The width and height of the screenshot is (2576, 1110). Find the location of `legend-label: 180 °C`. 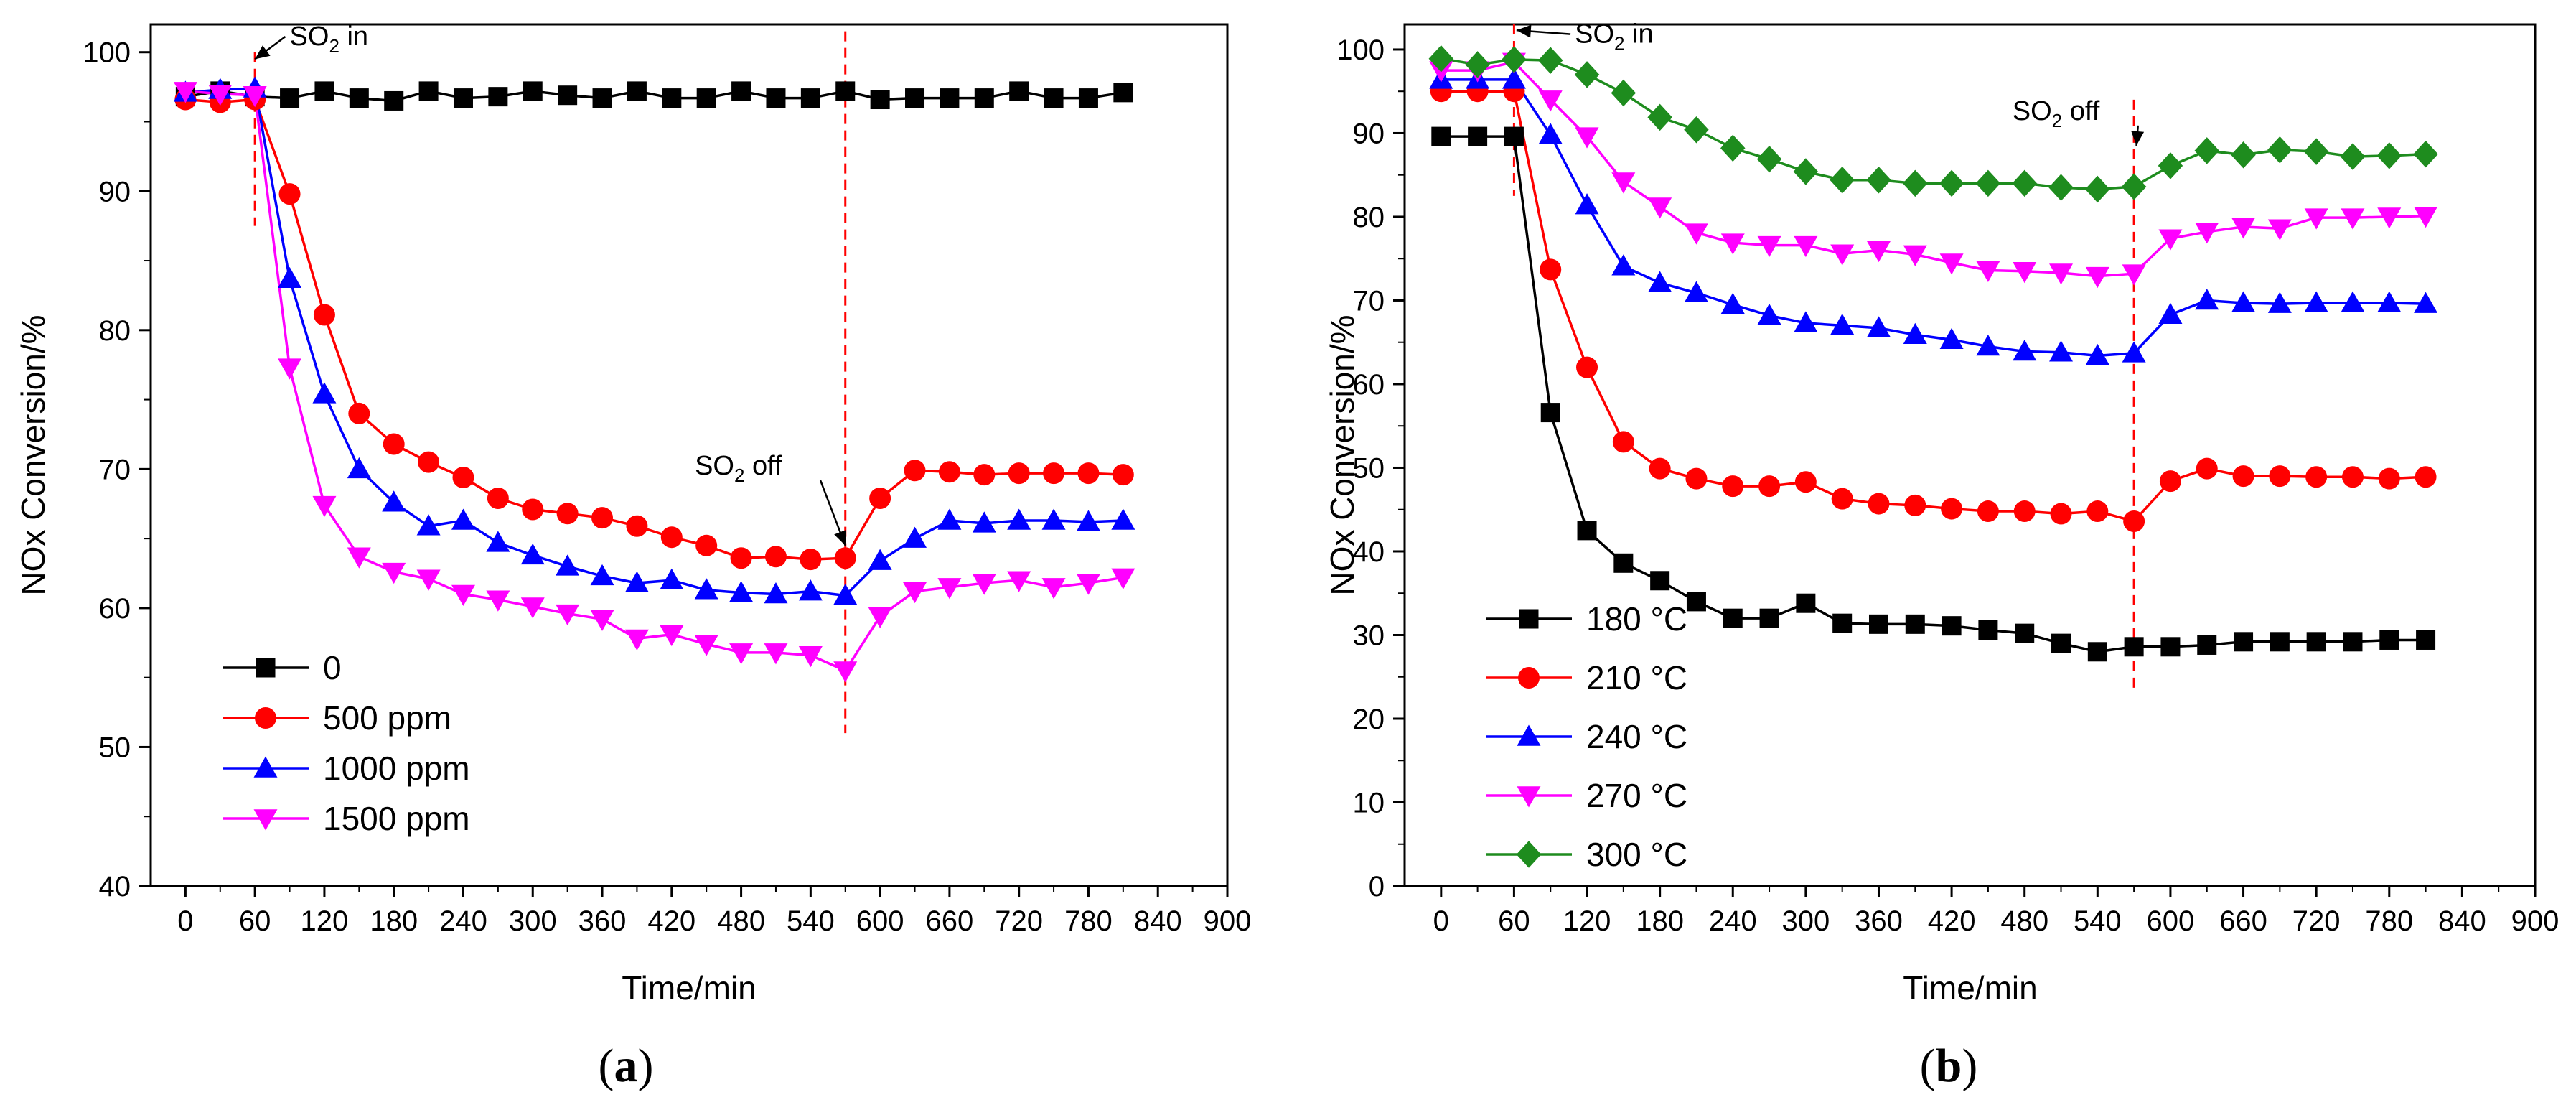

legend-label: 180 °C is located at coordinates (1637, 619).